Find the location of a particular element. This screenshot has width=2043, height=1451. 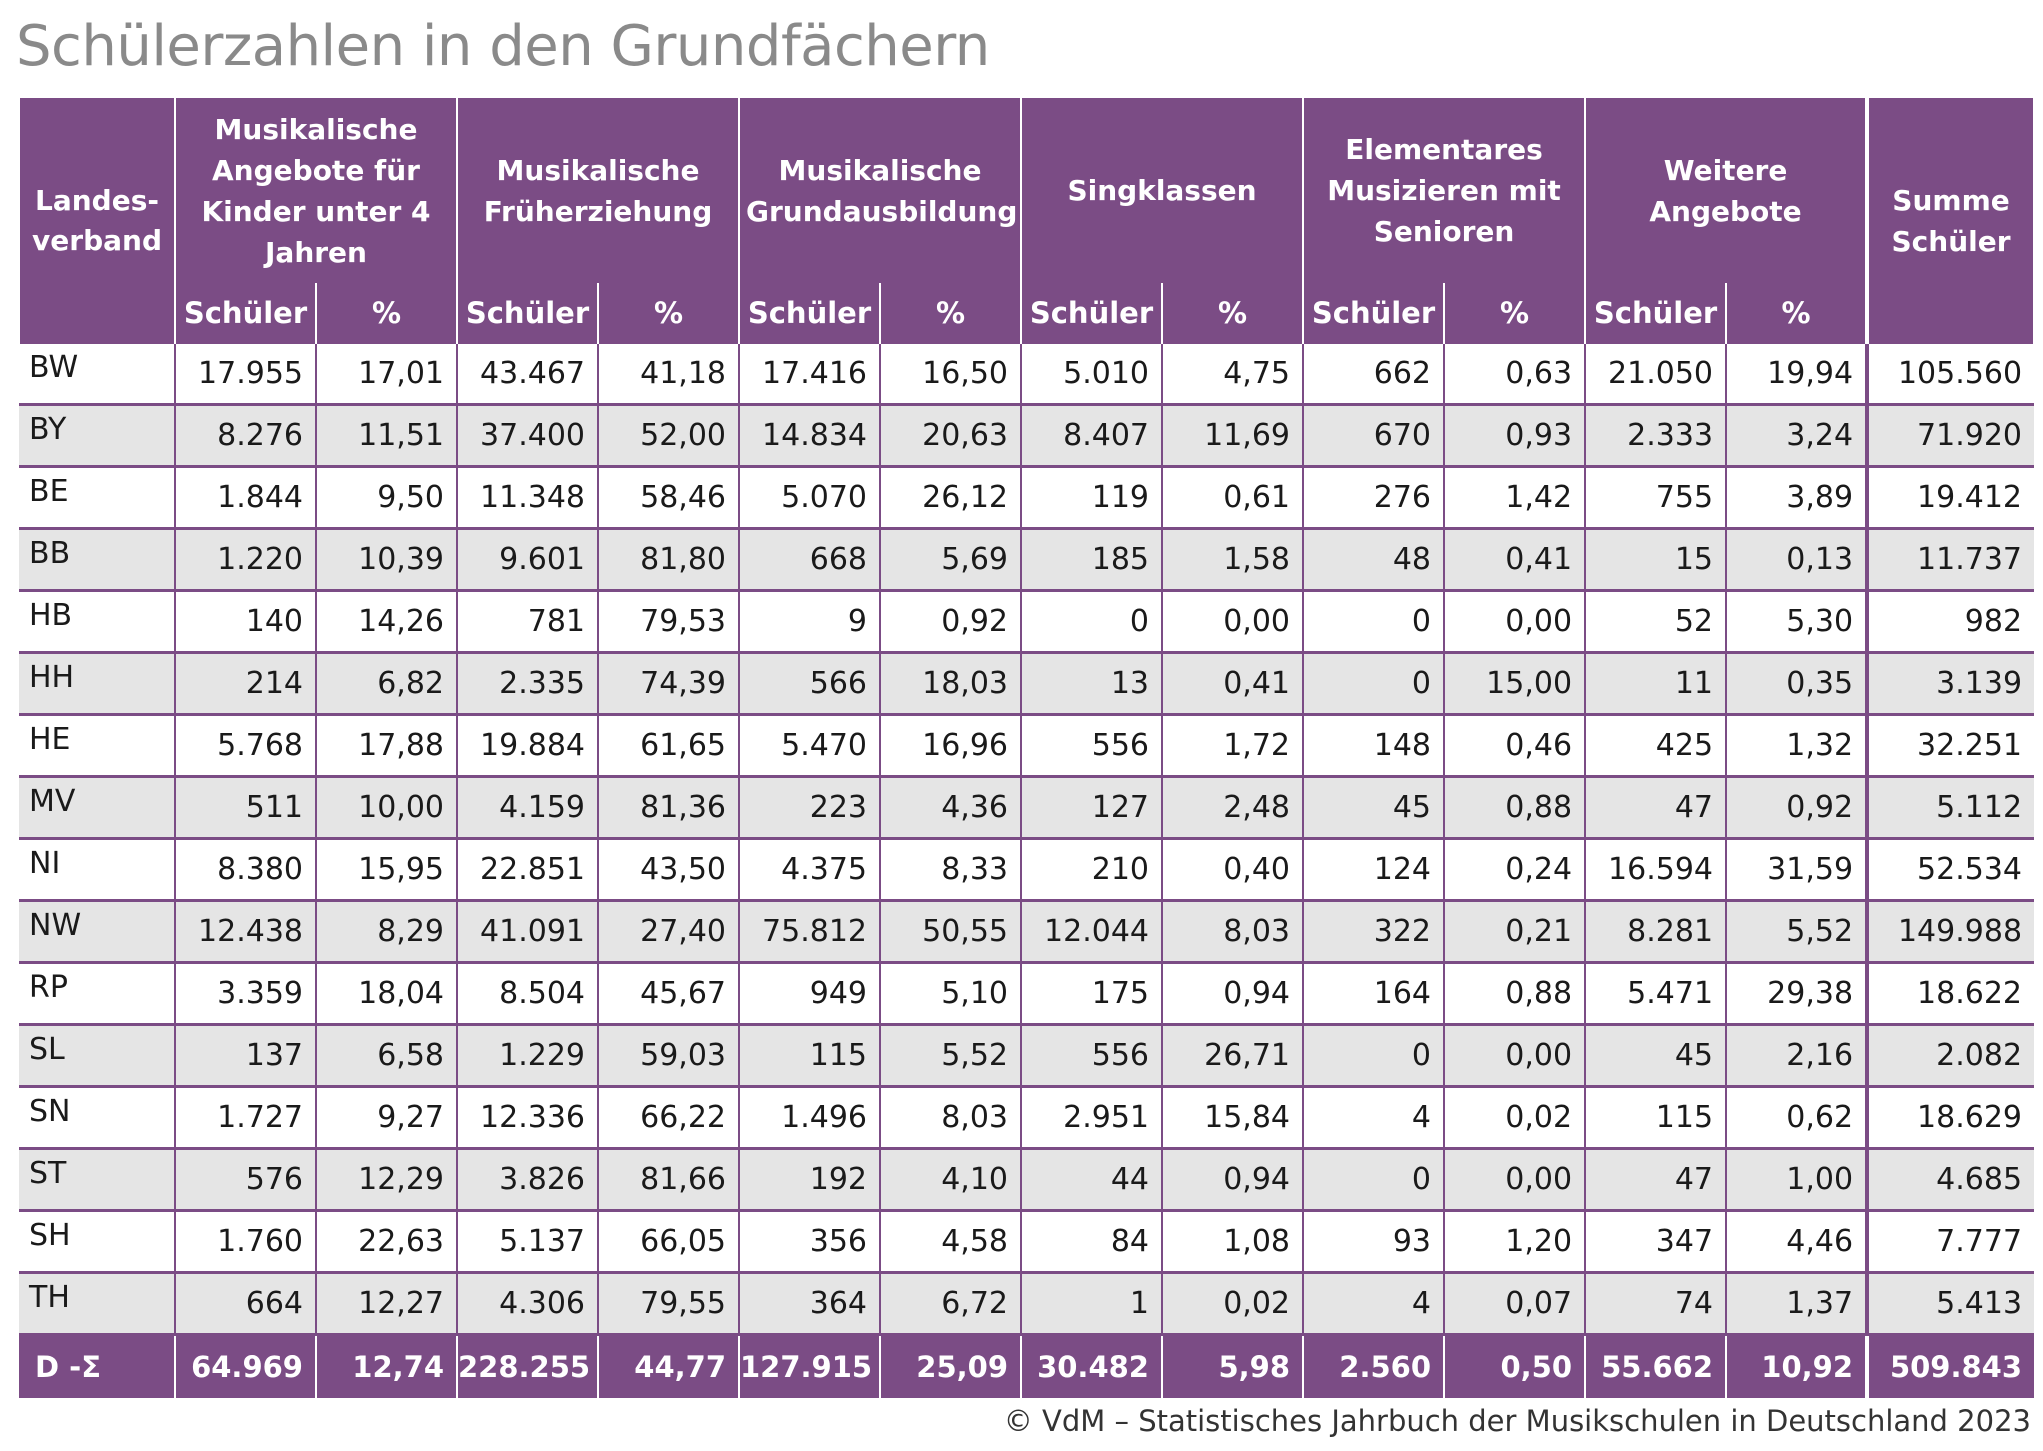

percent-cell: 10,00 is located at coordinates (386, 808).